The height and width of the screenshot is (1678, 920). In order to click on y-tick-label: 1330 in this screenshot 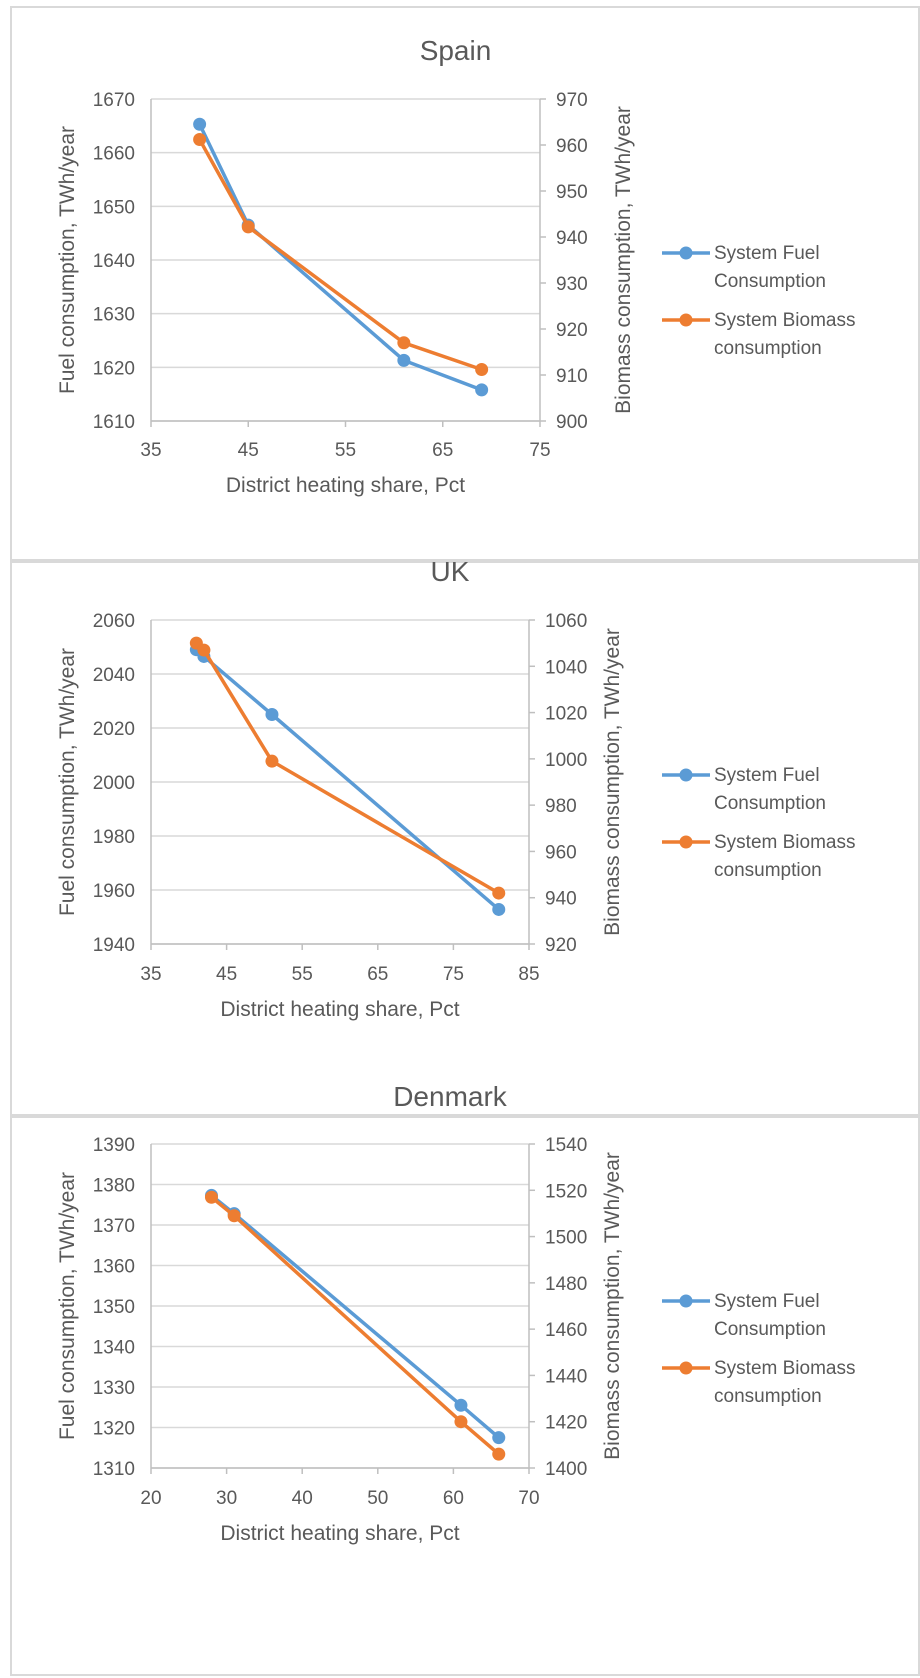, I will do `click(114, 1388)`.